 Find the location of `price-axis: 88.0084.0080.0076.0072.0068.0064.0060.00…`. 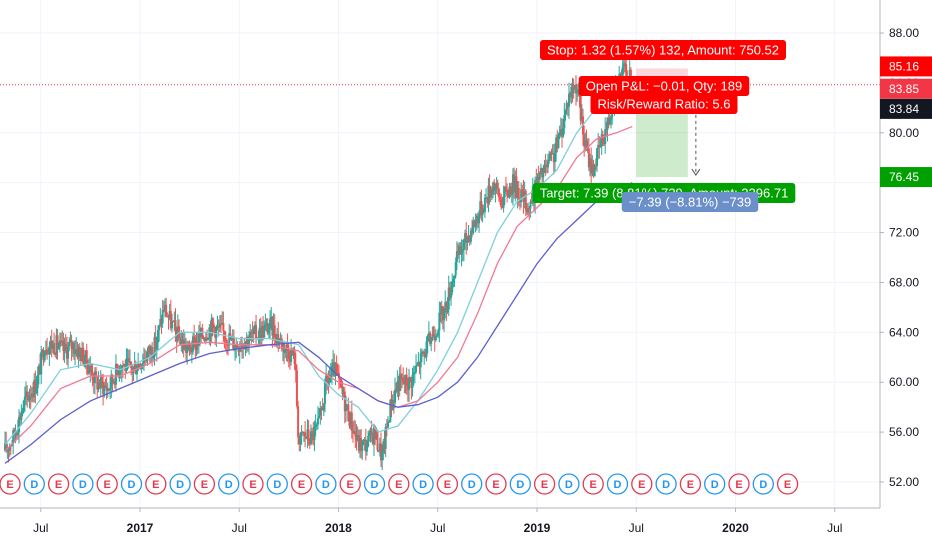

price-axis: 88.0084.0080.0076.0072.0068.0064.0060.00… is located at coordinates (905, 275).